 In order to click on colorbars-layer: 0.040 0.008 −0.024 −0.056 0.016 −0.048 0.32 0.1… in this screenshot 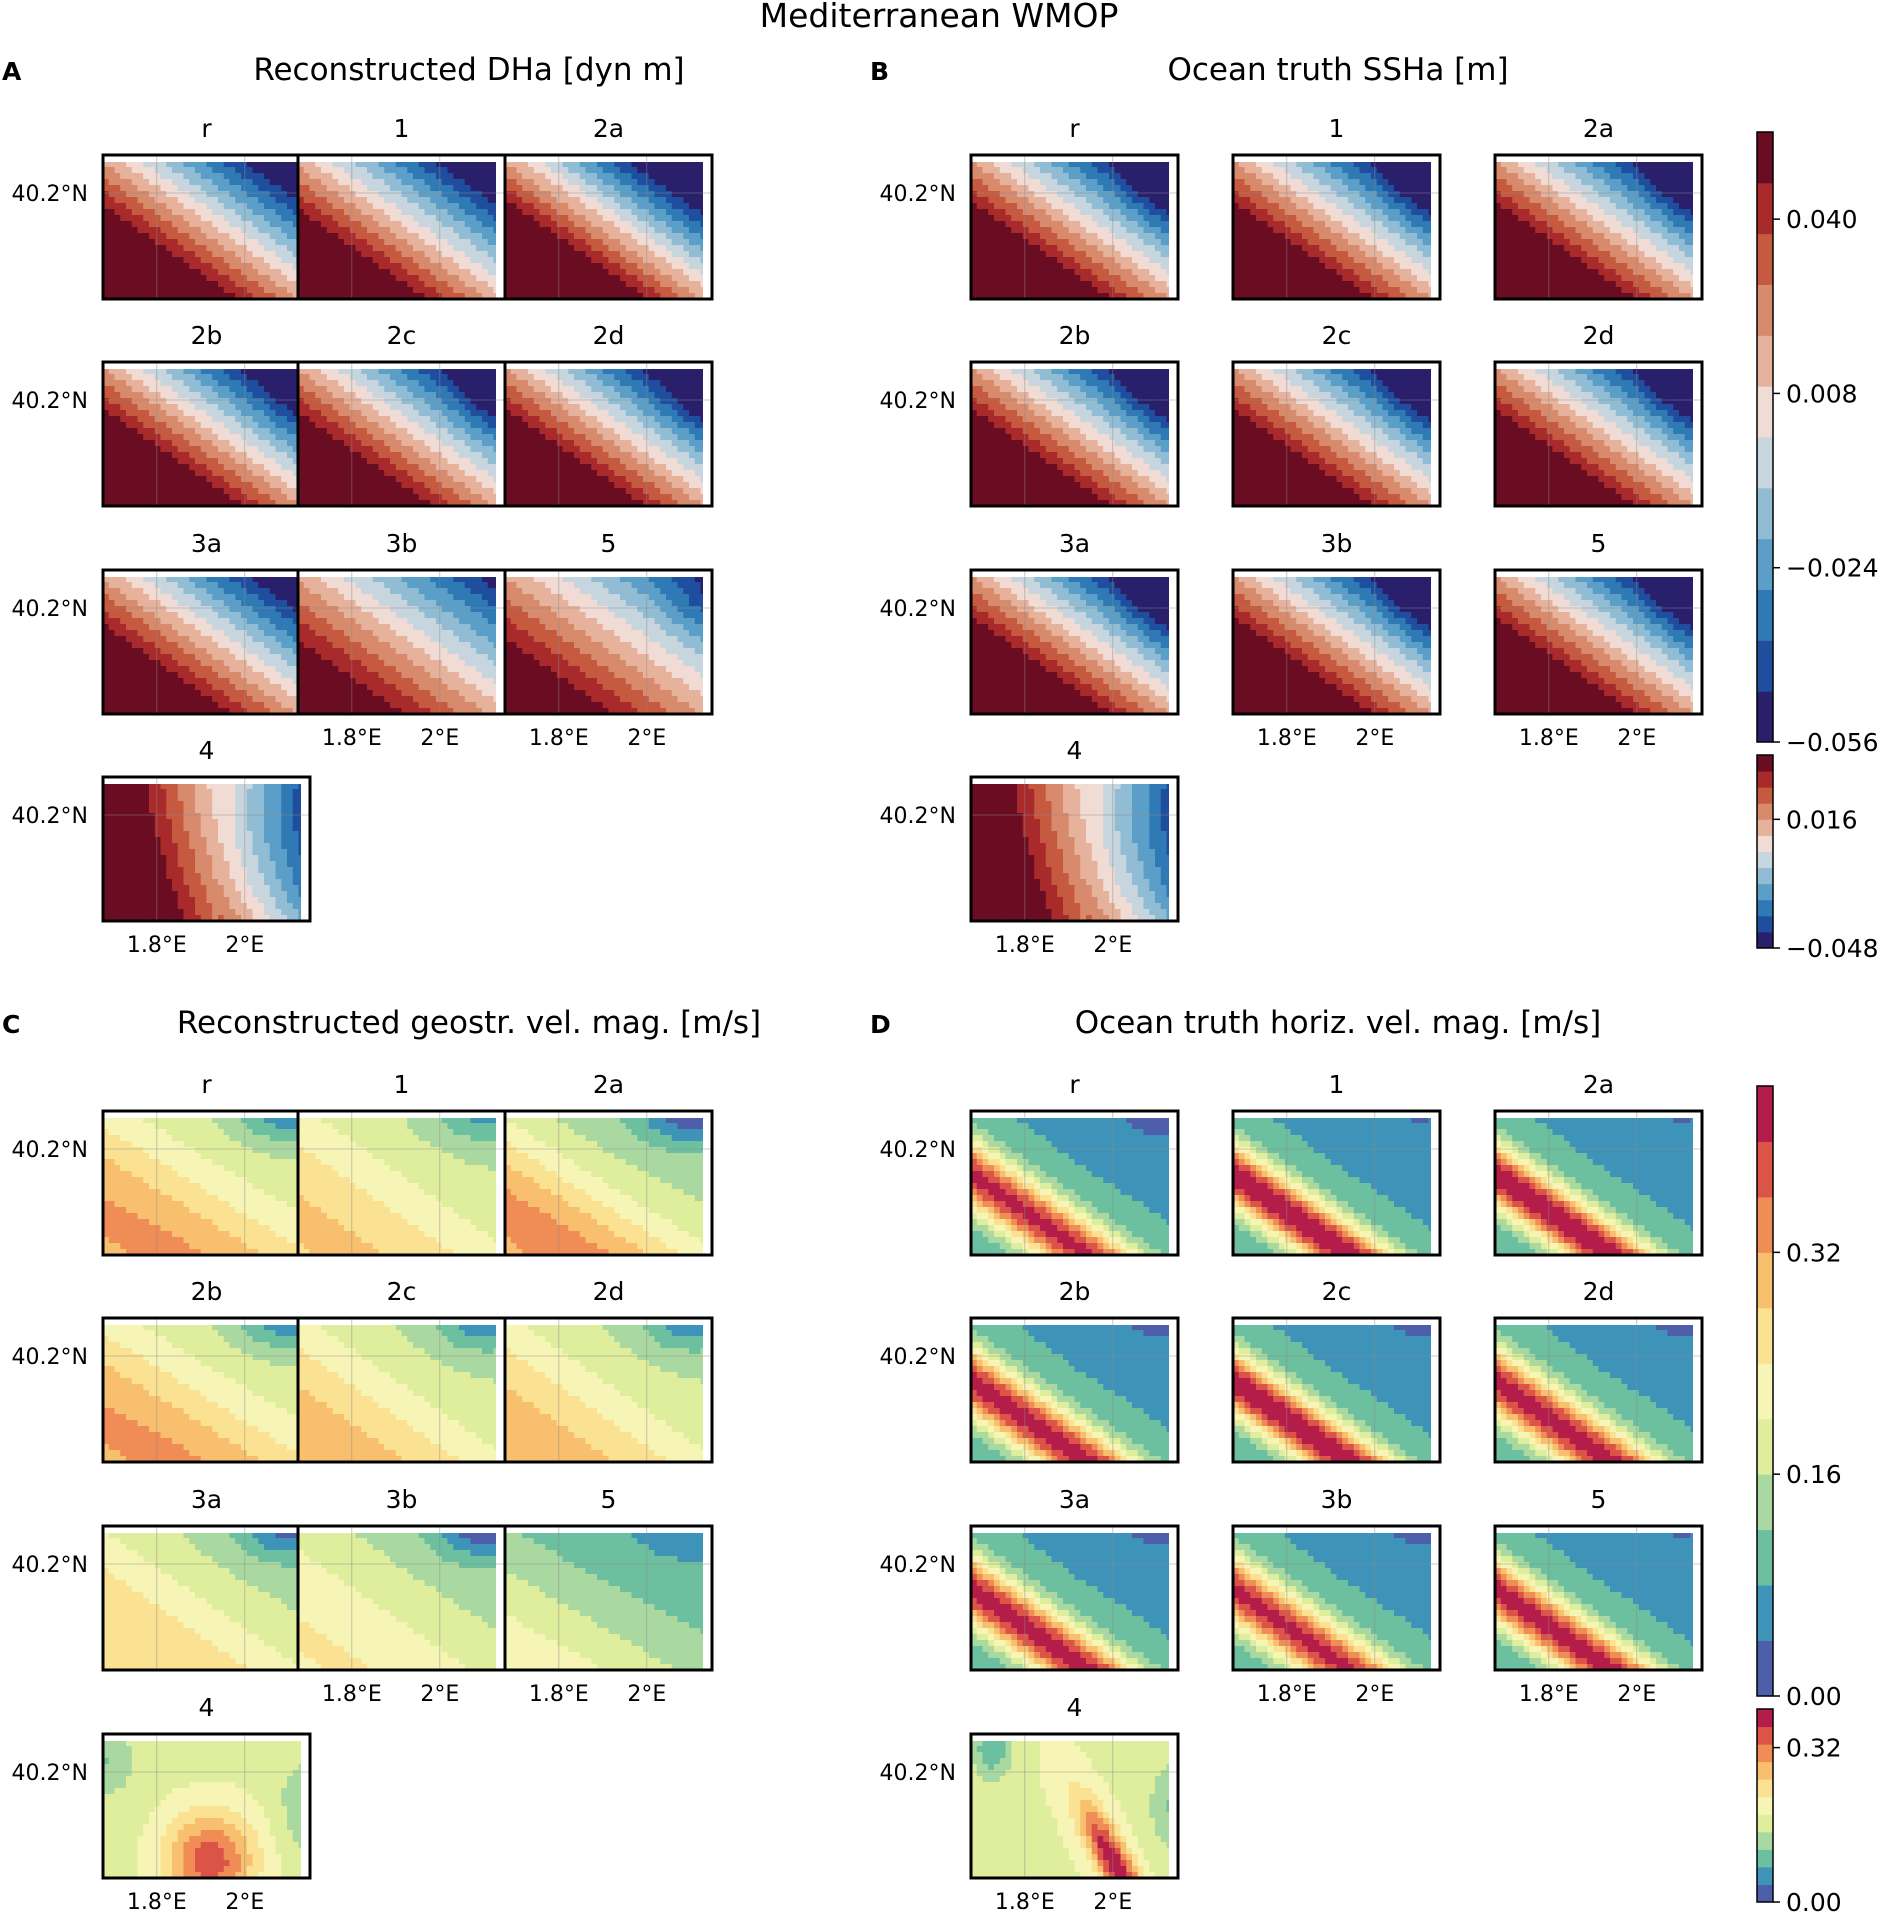, I will do `click(1817, 1023)`.